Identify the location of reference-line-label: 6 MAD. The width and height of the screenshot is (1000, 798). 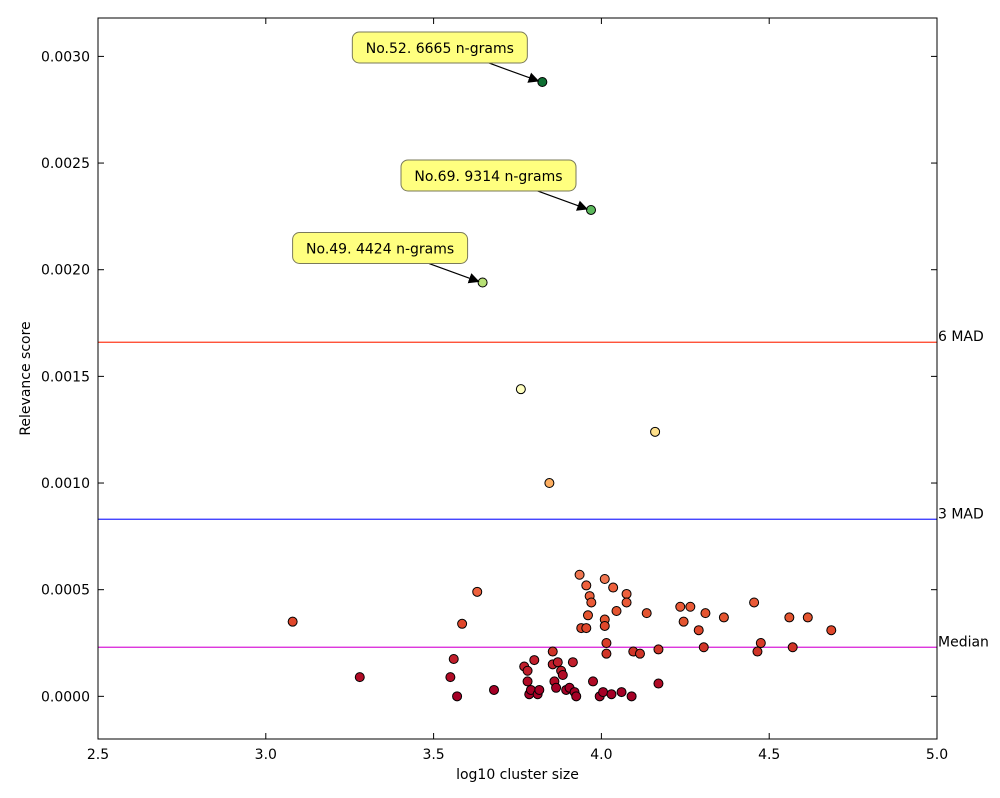
(961, 337).